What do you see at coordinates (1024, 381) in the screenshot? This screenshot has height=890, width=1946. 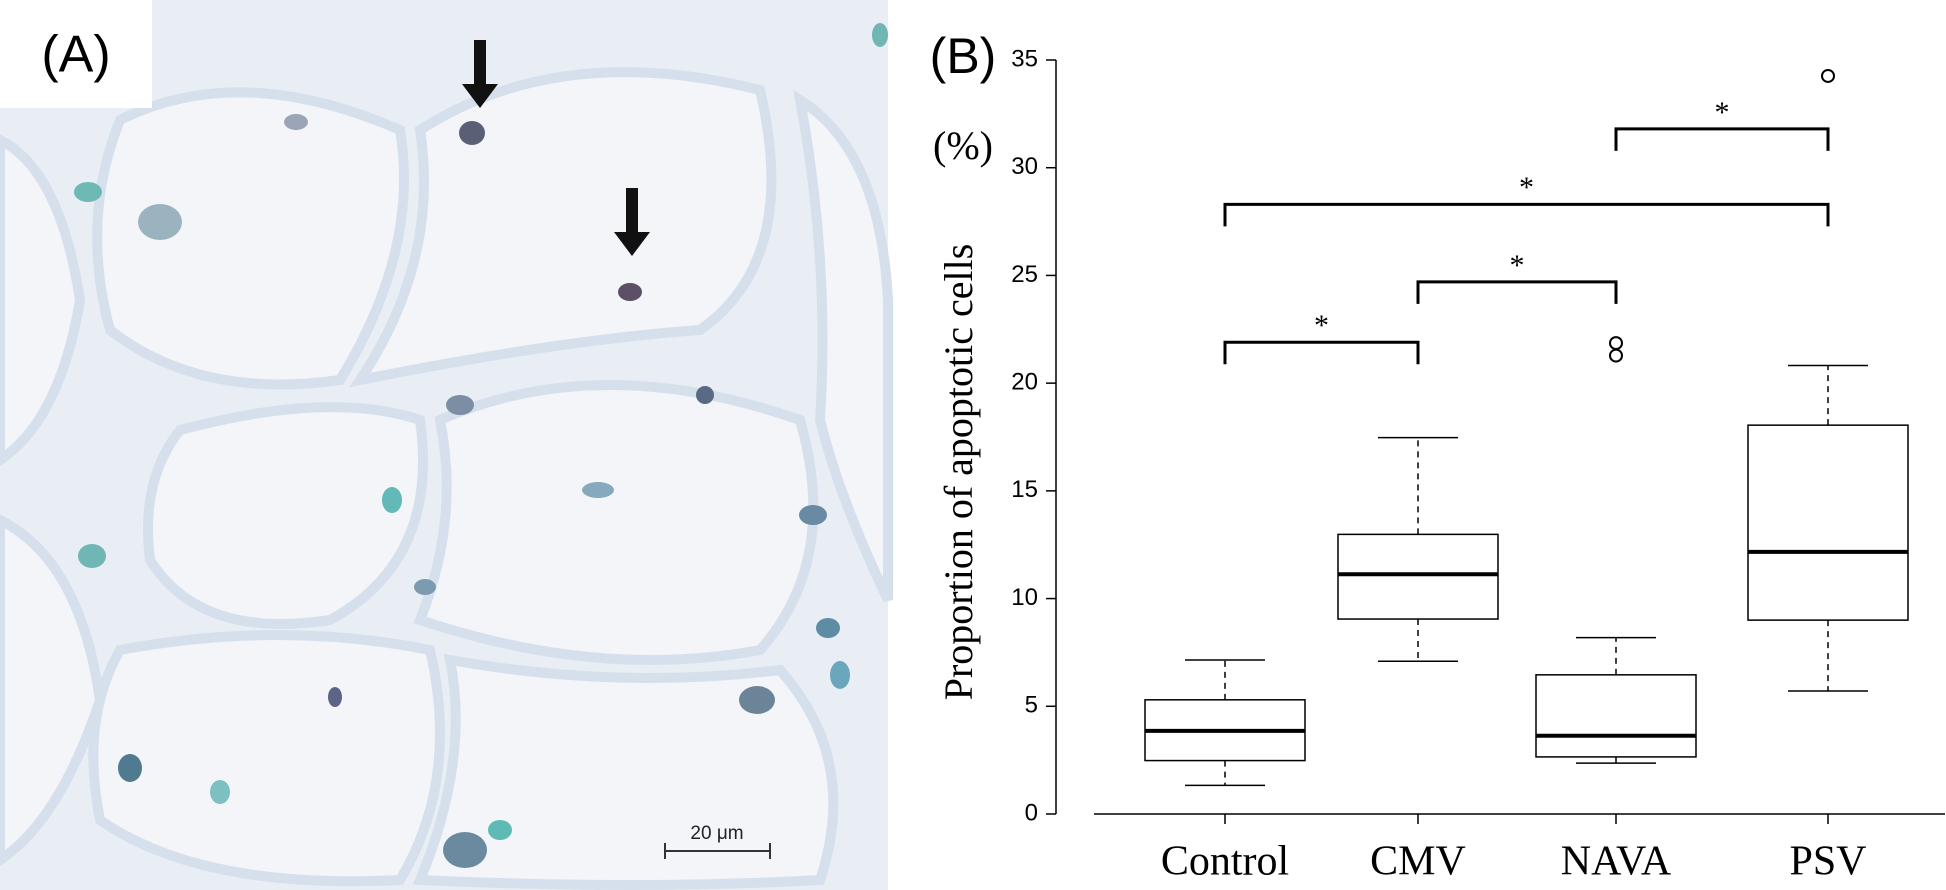 I see `y-tick-label: 20` at bounding box center [1024, 381].